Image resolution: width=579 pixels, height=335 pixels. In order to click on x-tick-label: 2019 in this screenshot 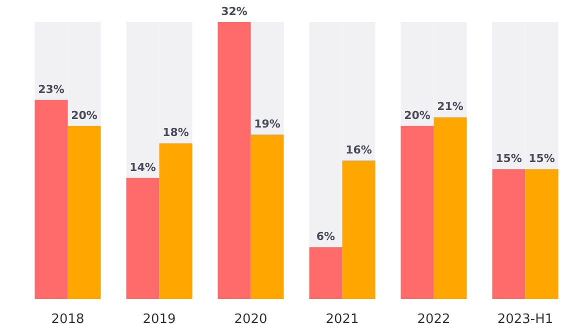, I will do `click(159, 319)`.